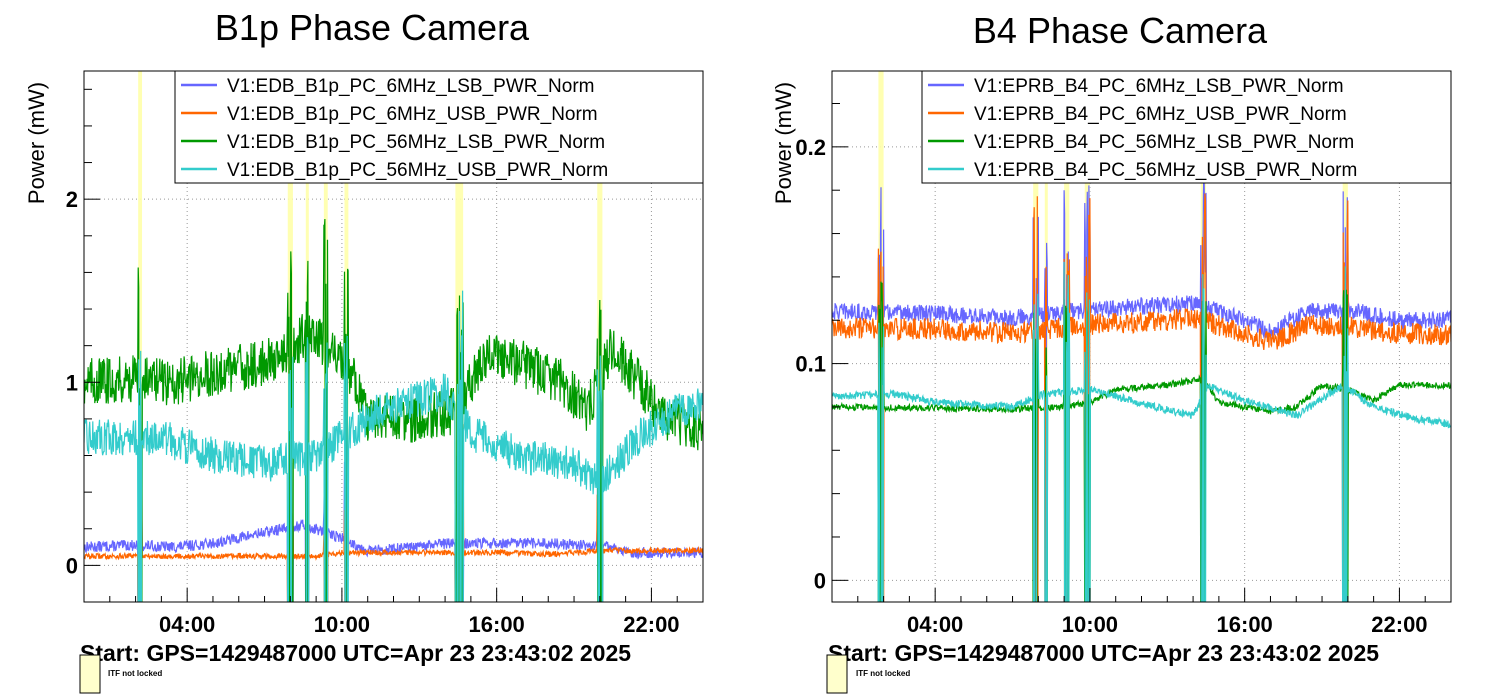 The image size is (1487, 698). What do you see at coordinates (140, 336) in the screenshot?
I see `itf-not-locked-band` at bounding box center [140, 336].